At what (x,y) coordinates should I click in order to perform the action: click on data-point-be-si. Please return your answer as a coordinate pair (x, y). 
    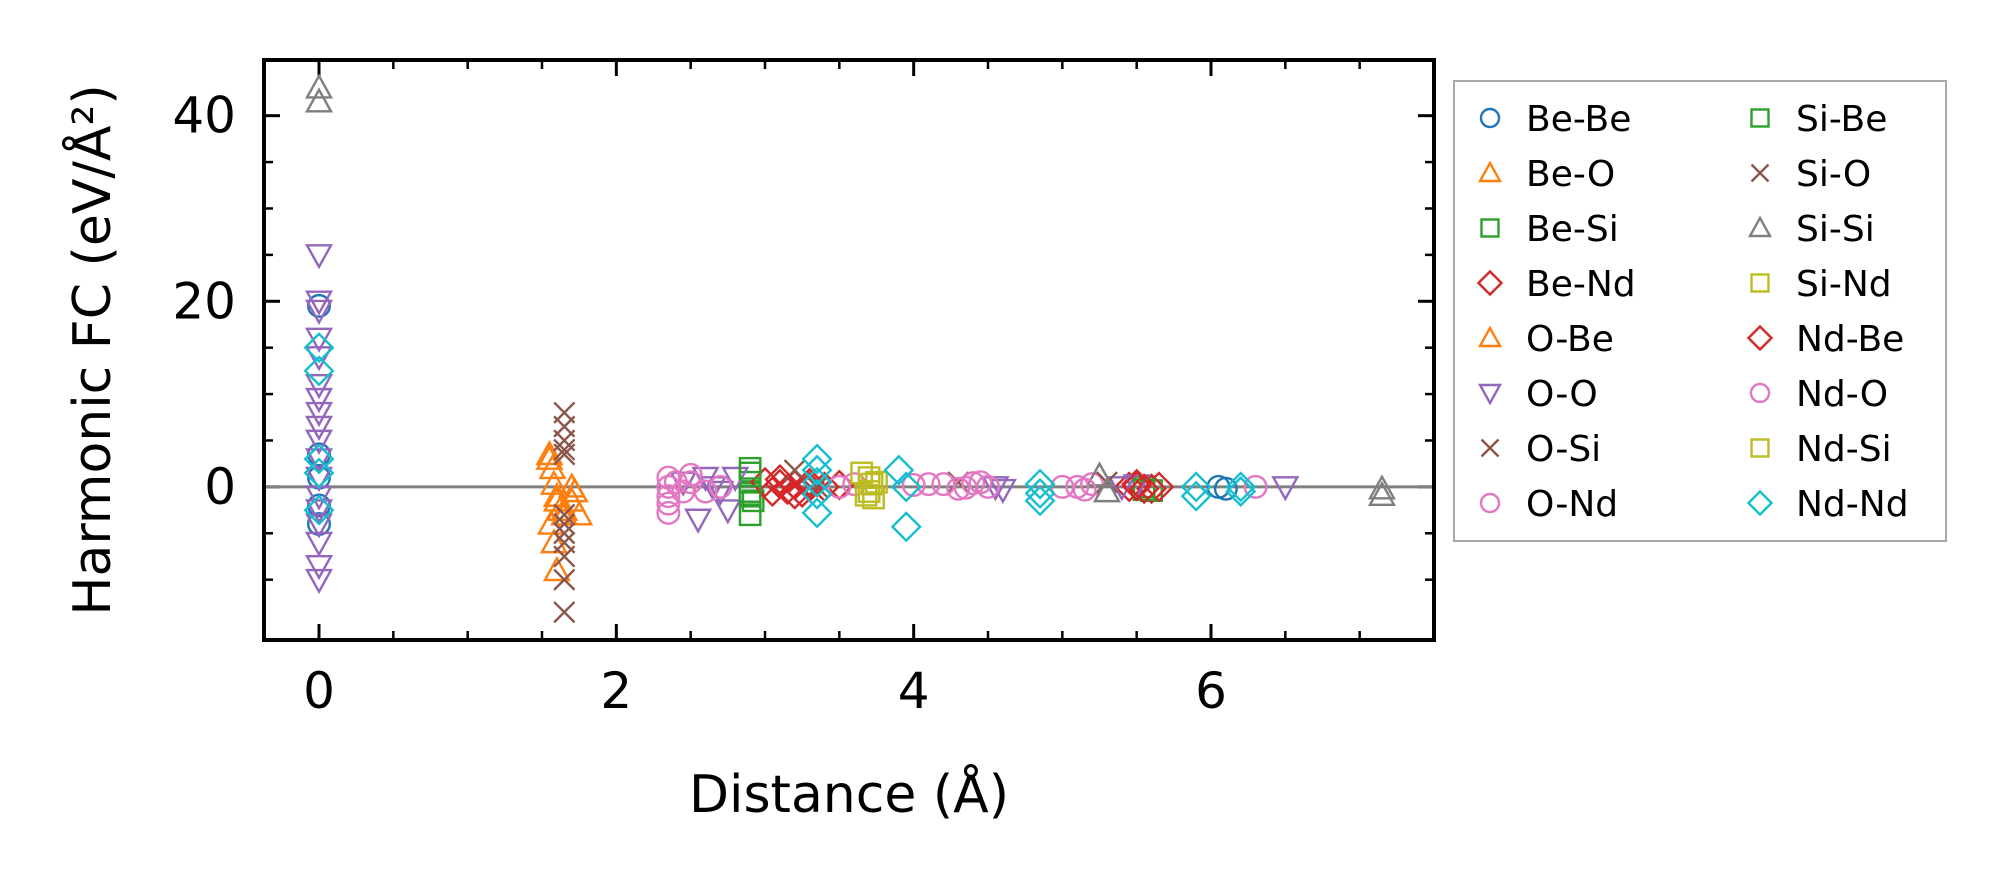
    Looking at the image, I should click on (753, 501).